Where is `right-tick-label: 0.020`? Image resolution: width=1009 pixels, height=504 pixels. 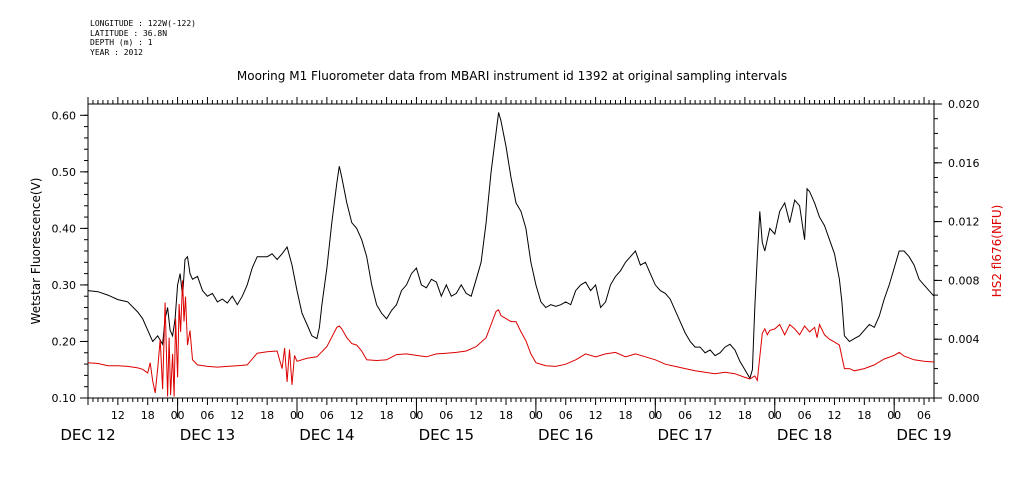 right-tick-label: 0.020 is located at coordinates (964, 104).